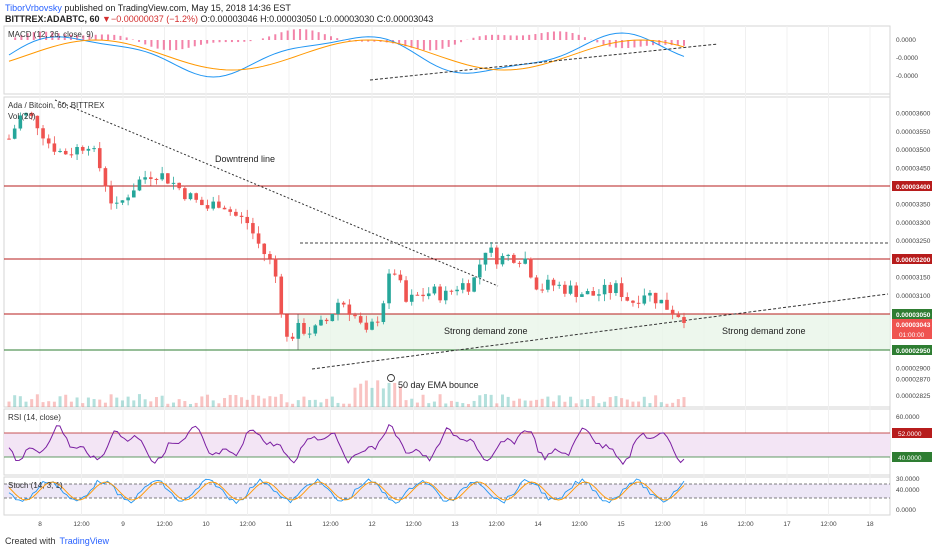 This screenshot has width=932, height=550. Describe the element at coordinates (438, 385) in the screenshot. I see `ema-bounce-label: 50 day EMA bounce` at that location.